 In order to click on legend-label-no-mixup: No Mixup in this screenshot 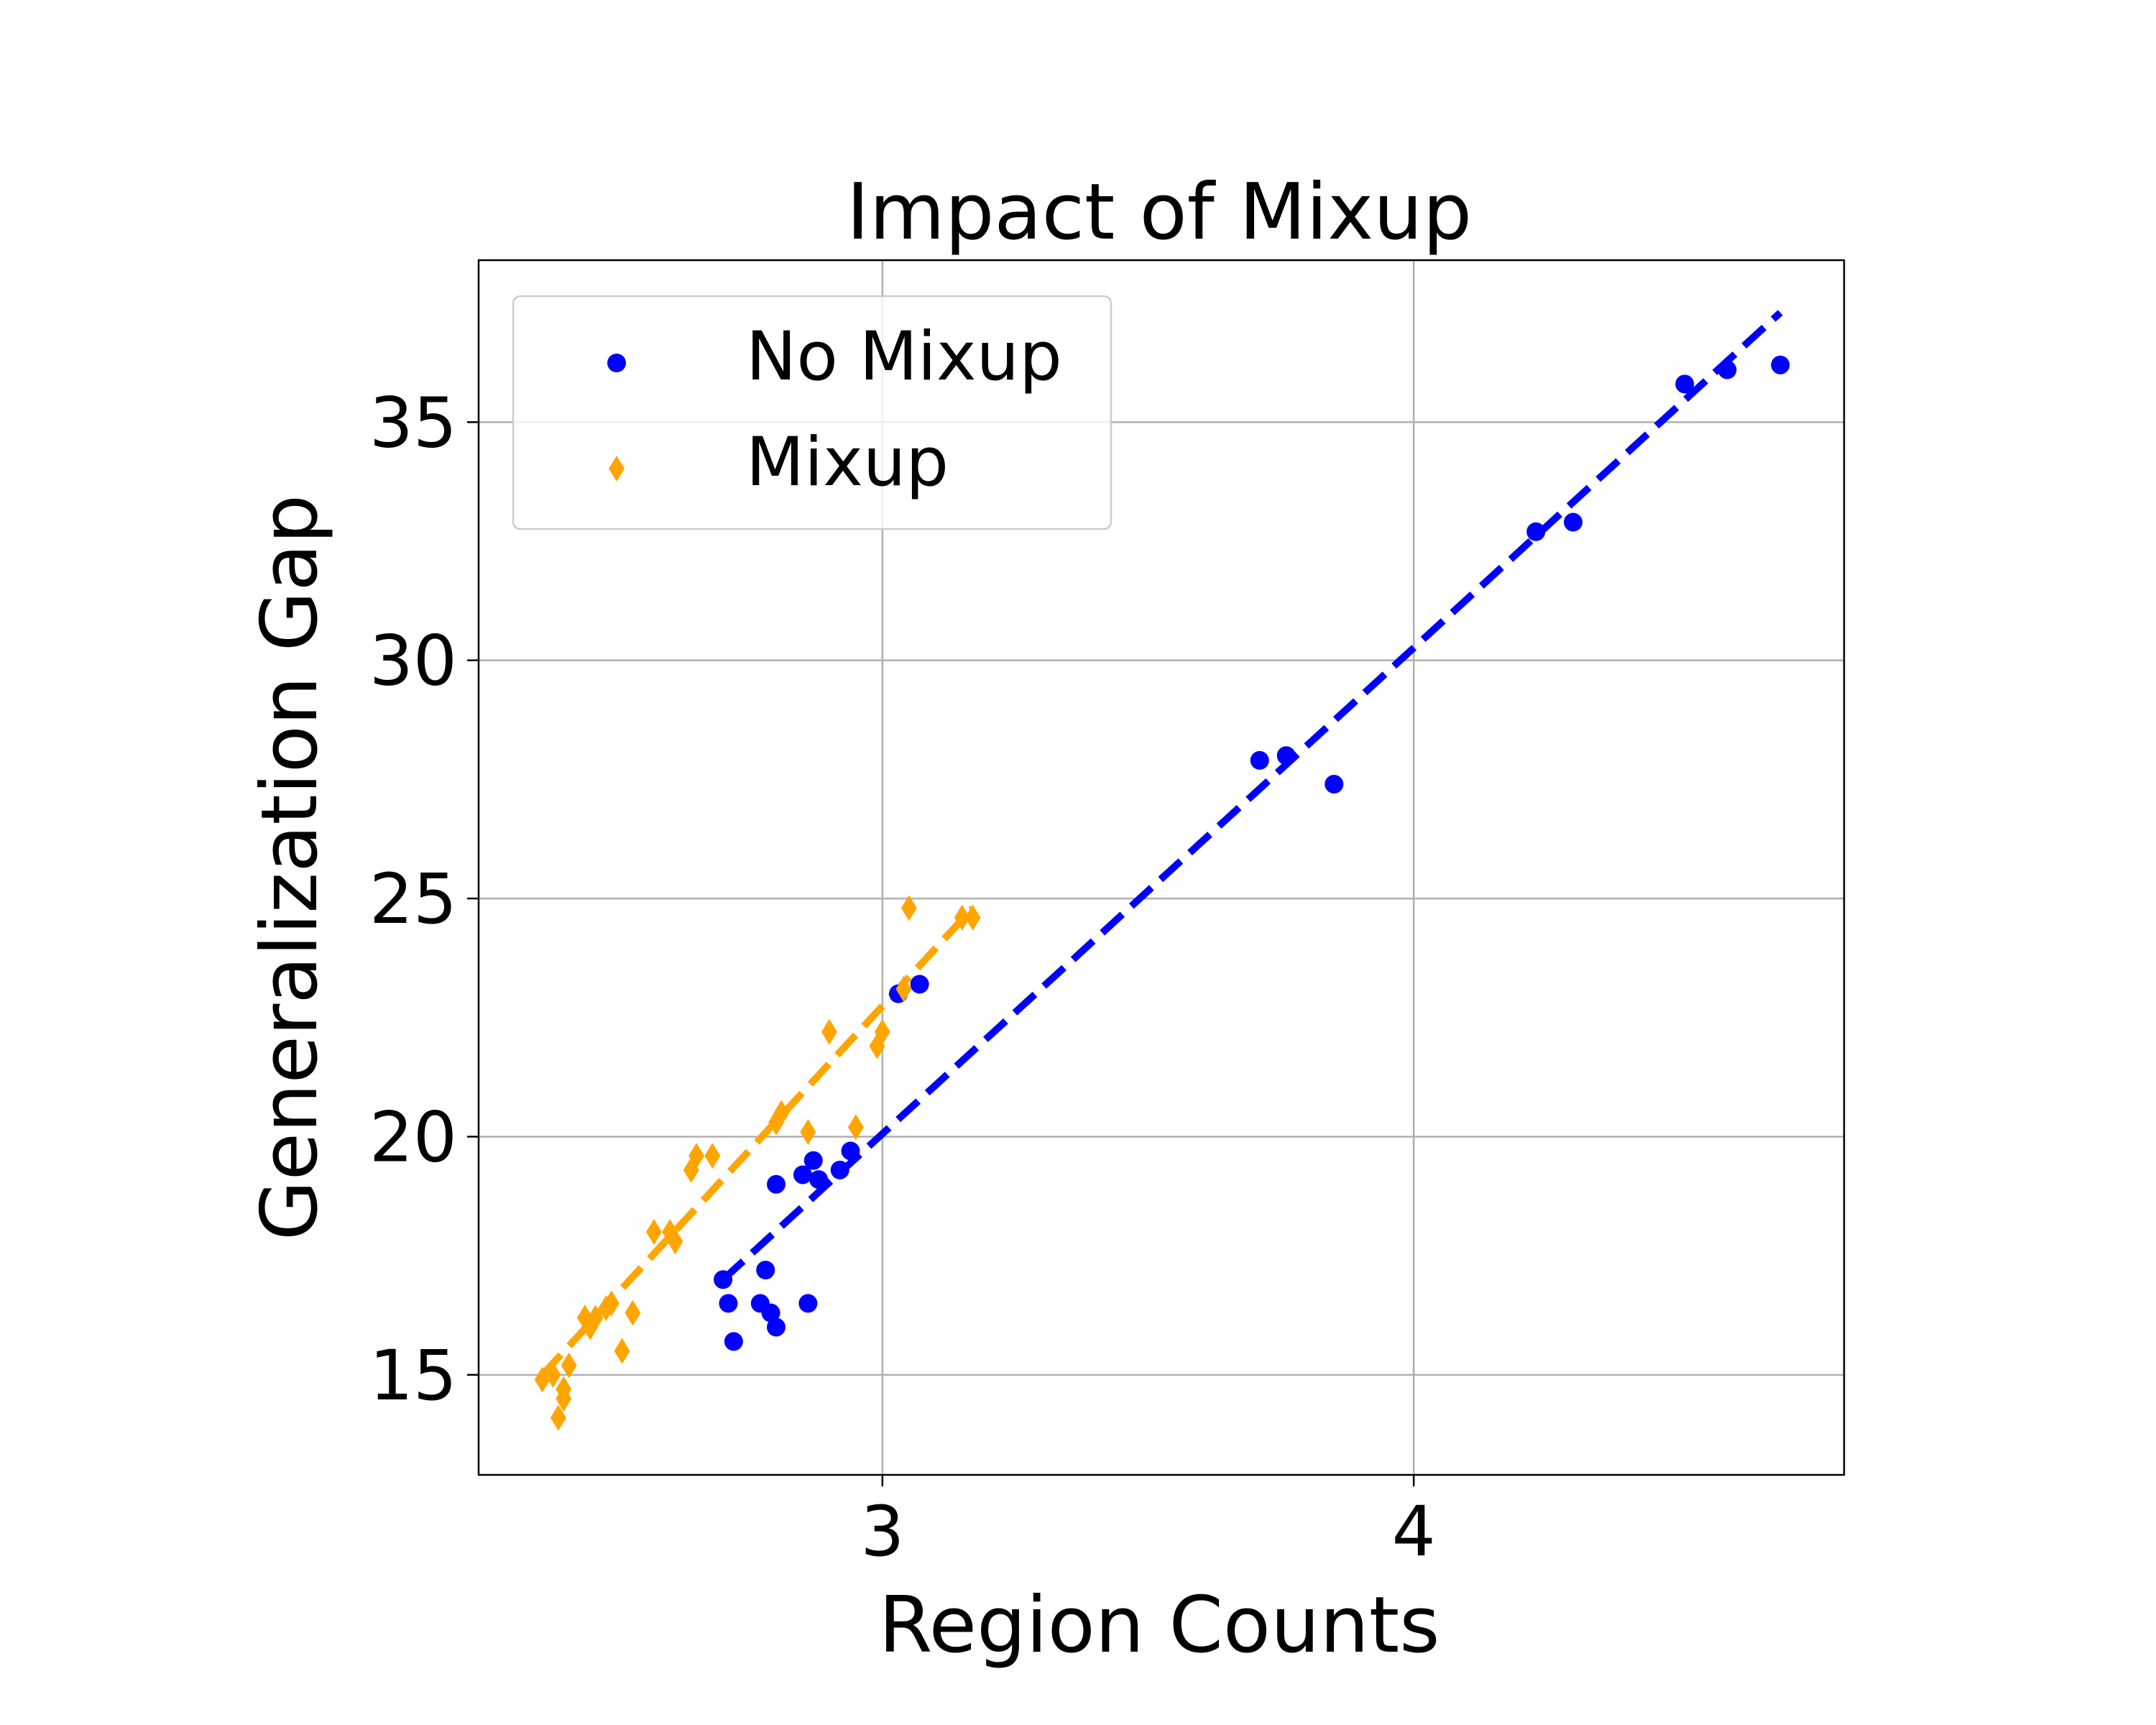, I will do `click(904, 357)`.